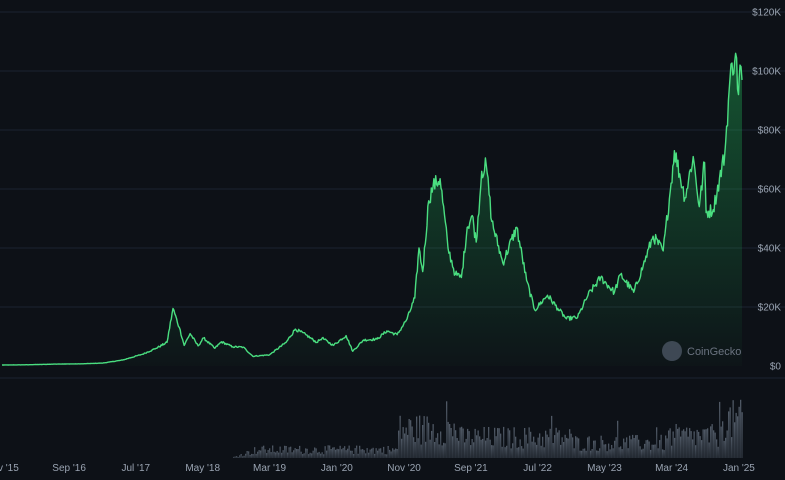  What do you see at coordinates (739, 468) in the screenshot?
I see `x-tick-label: Jan '25` at bounding box center [739, 468].